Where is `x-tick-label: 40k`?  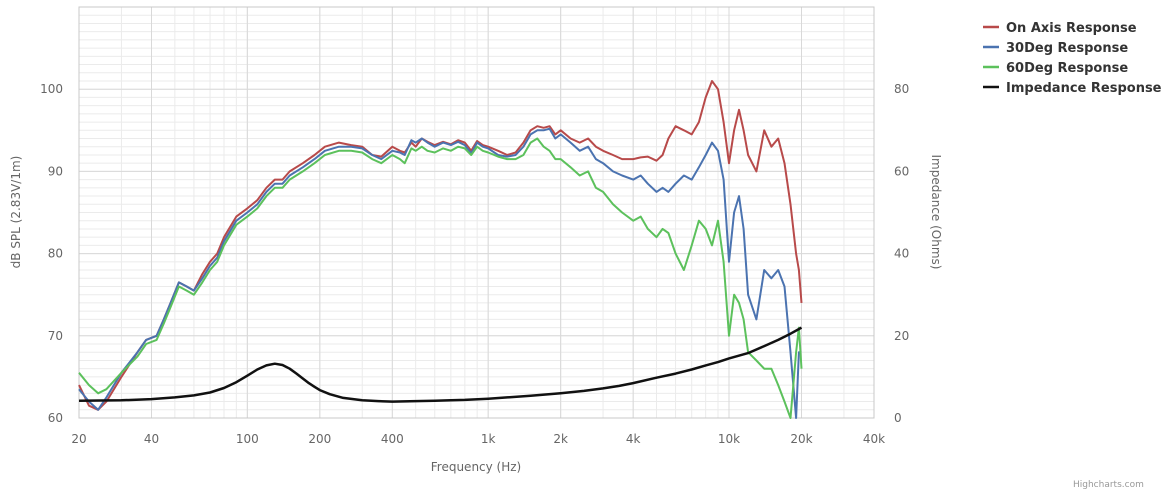 x-tick-label: 40k is located at coordinates (874, 439).